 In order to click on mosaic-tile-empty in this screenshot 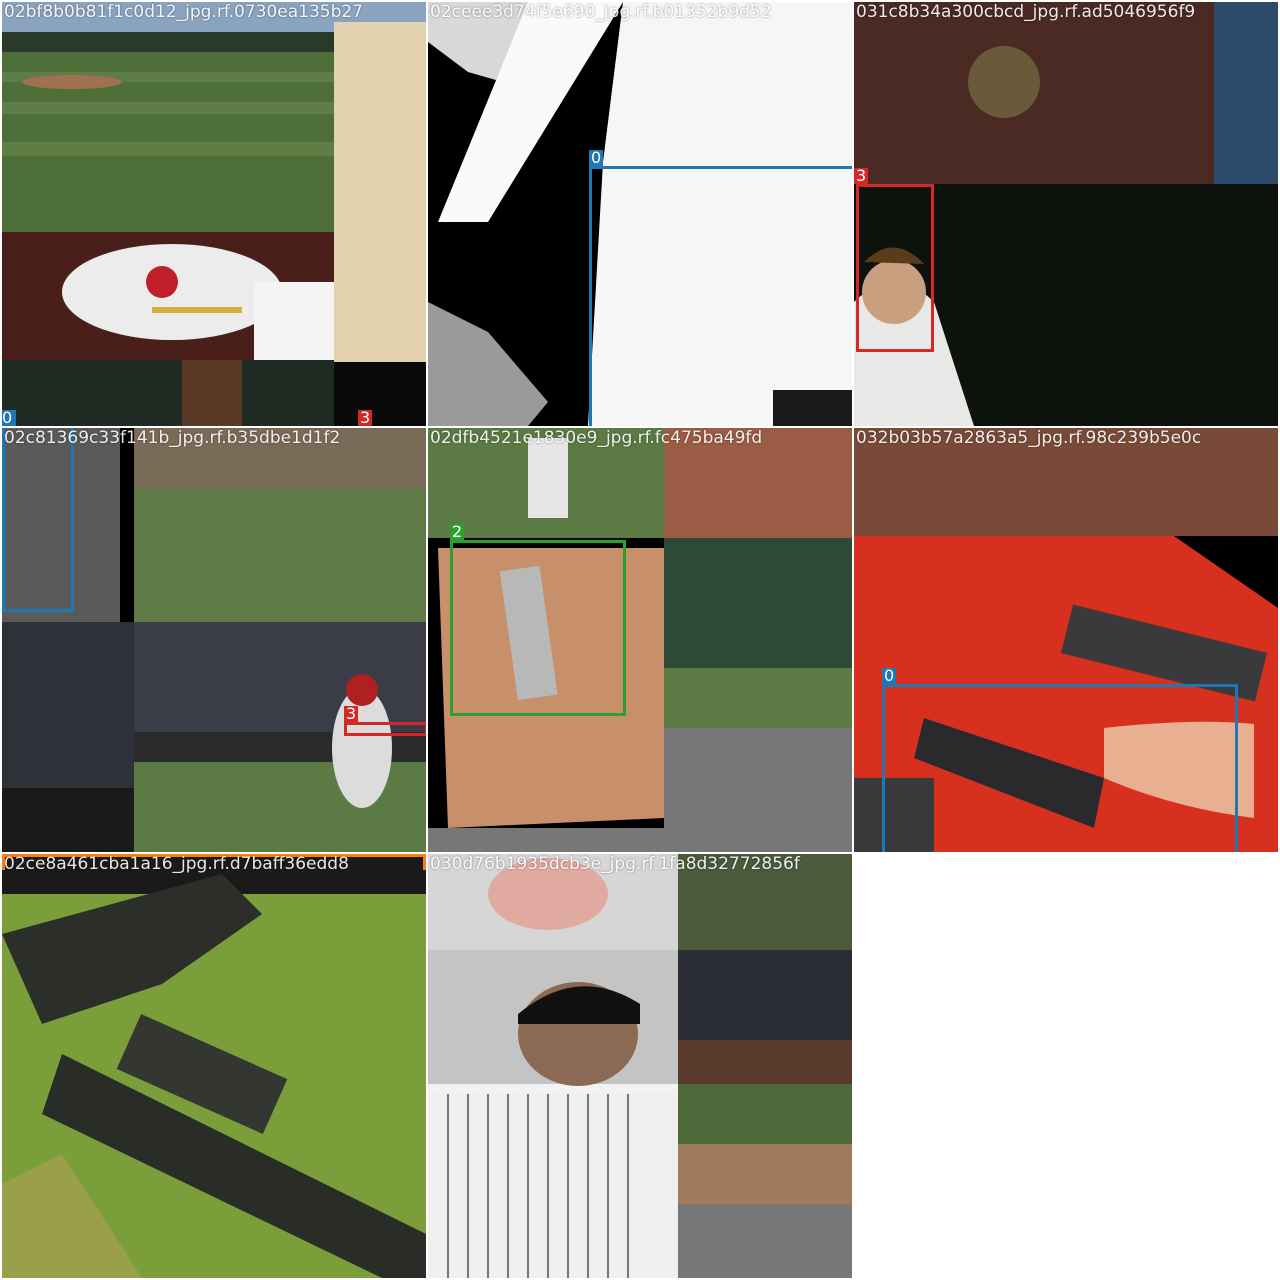, I will do `click(1066, 1066)`.